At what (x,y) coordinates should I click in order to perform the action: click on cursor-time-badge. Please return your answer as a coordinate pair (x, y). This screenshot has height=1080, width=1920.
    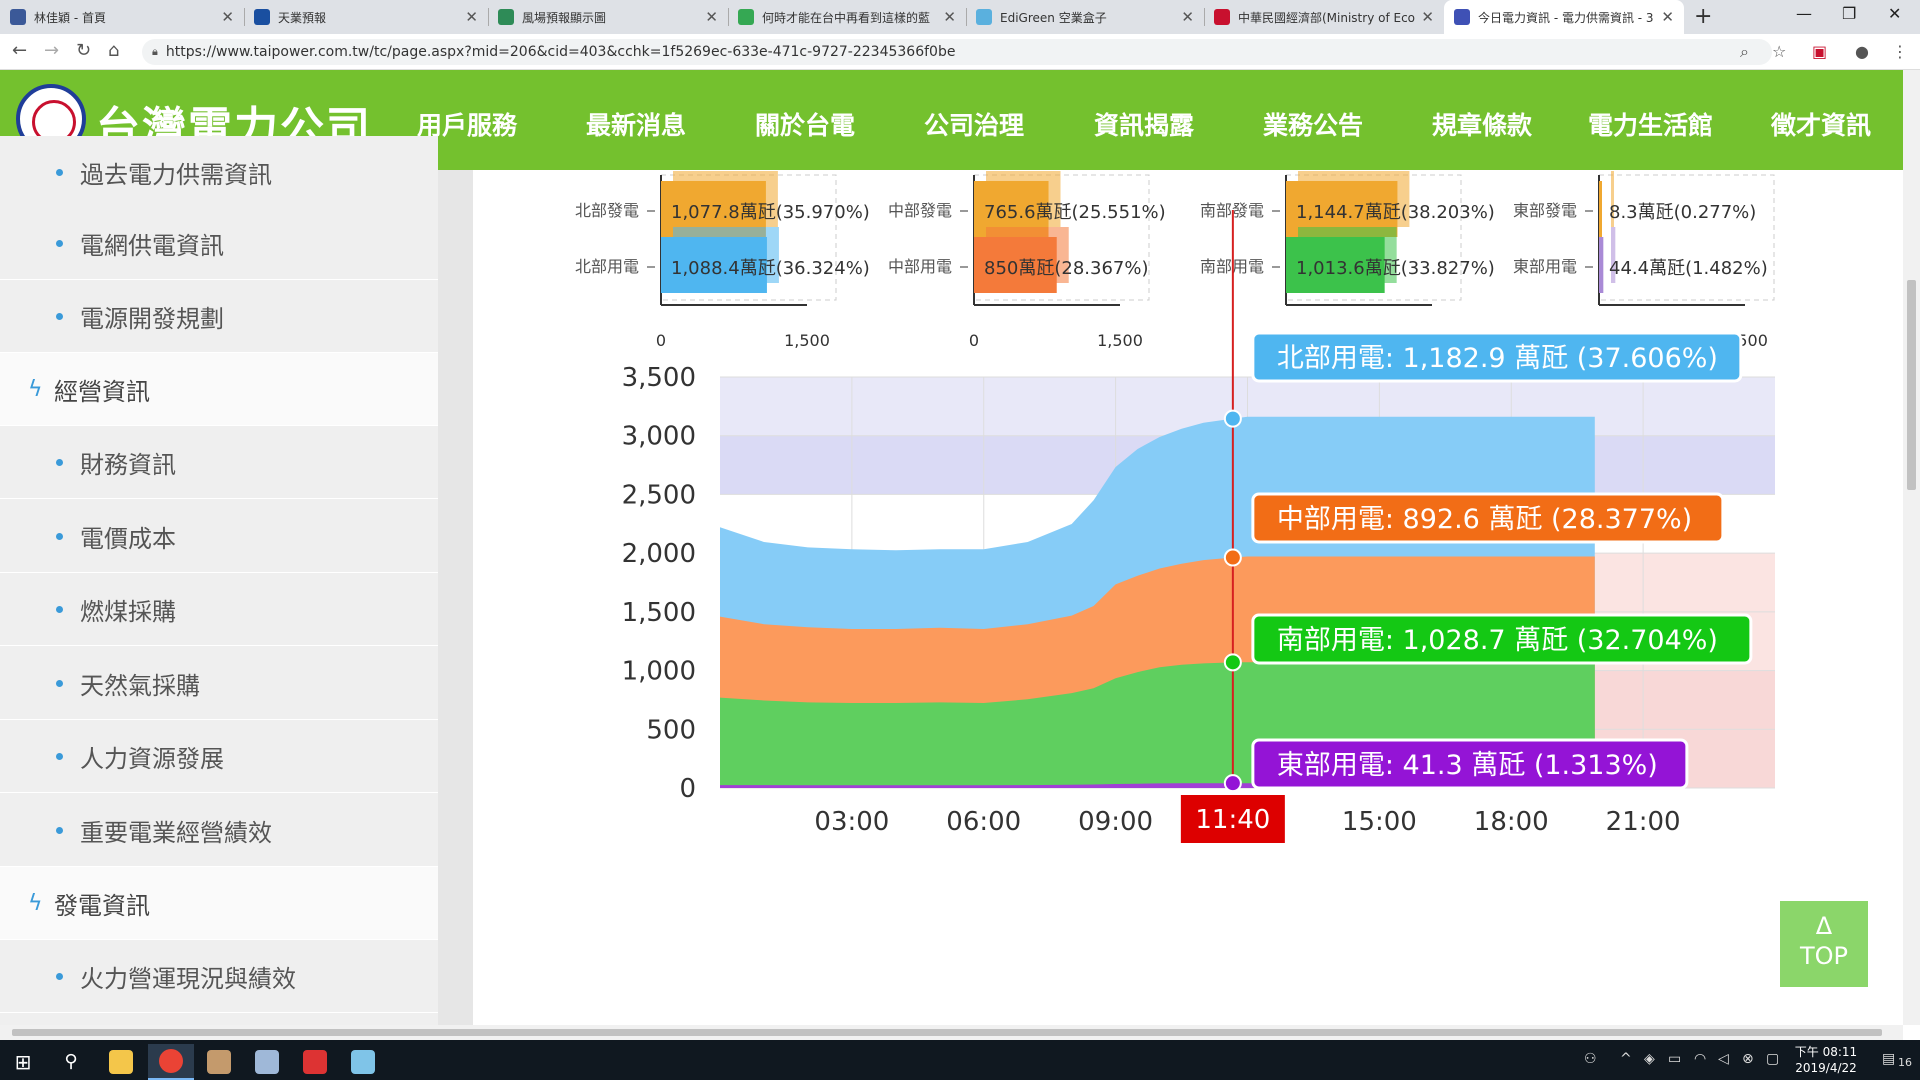
    Looking at the image, I should click on (1232, 819).